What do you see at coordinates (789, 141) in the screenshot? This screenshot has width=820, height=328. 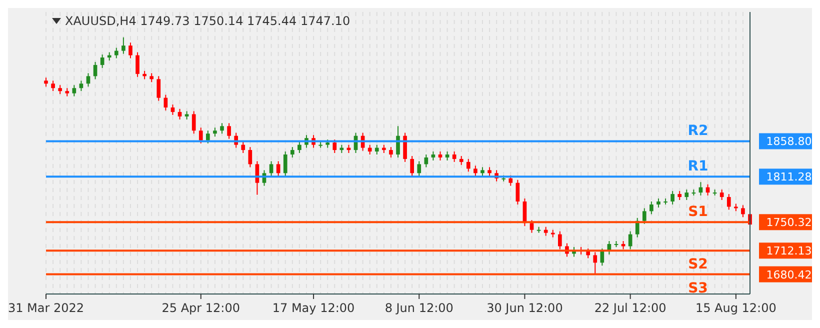 I see `y-tick-label: 1858.80` at bounding box center [789, 141].